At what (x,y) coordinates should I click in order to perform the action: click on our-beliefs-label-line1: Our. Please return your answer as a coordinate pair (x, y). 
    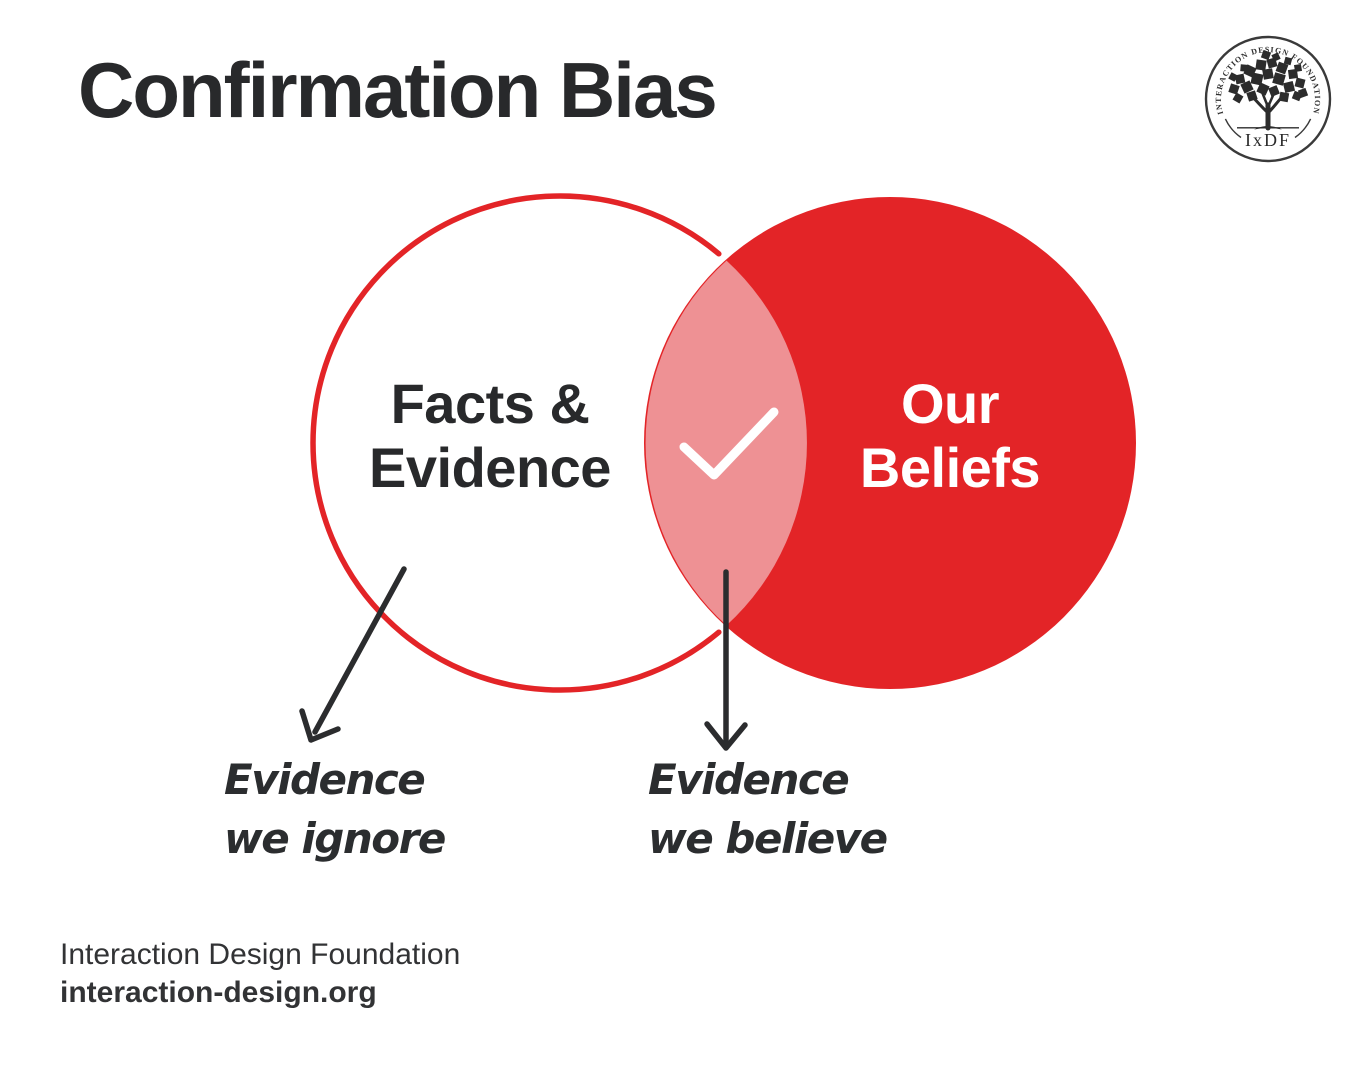
    Looking at the image, I should click on (950, 403).